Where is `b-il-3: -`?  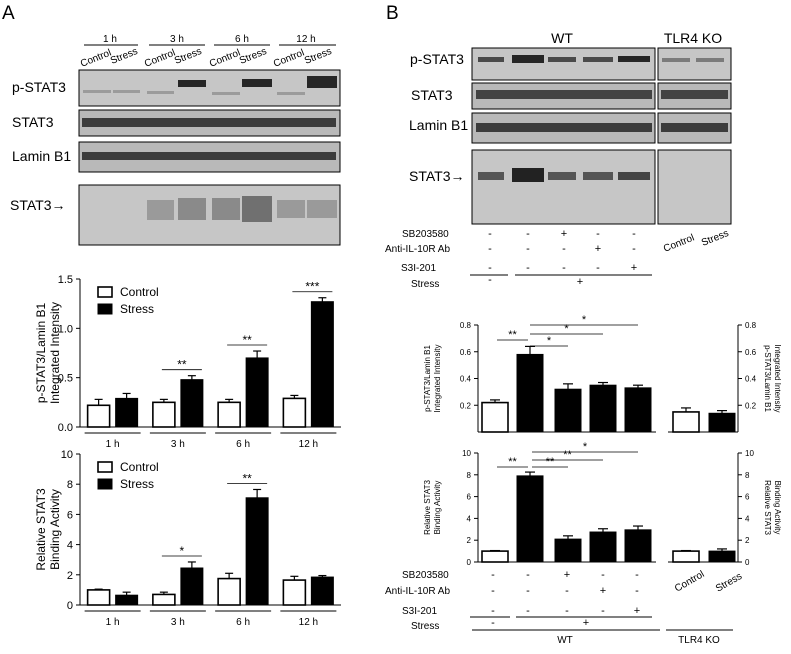
b-il-3: - is located at coordinates (567, 591).